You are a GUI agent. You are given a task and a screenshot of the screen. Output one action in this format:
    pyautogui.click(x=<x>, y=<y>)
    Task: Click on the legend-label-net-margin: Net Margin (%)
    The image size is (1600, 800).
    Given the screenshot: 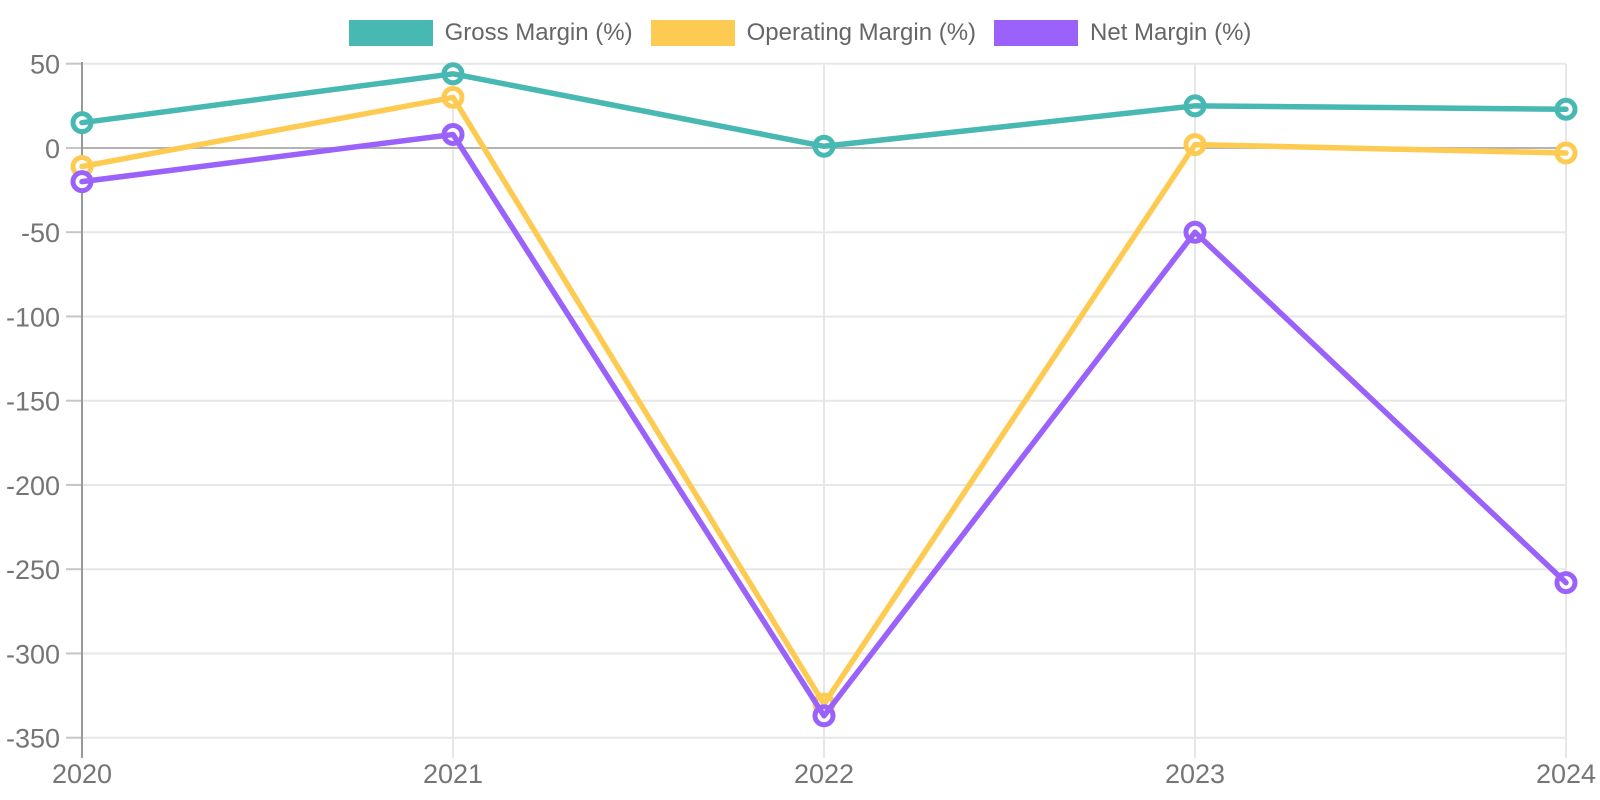 What is the action you would take?
    pyautogui.click(x=1171, y=32)
    